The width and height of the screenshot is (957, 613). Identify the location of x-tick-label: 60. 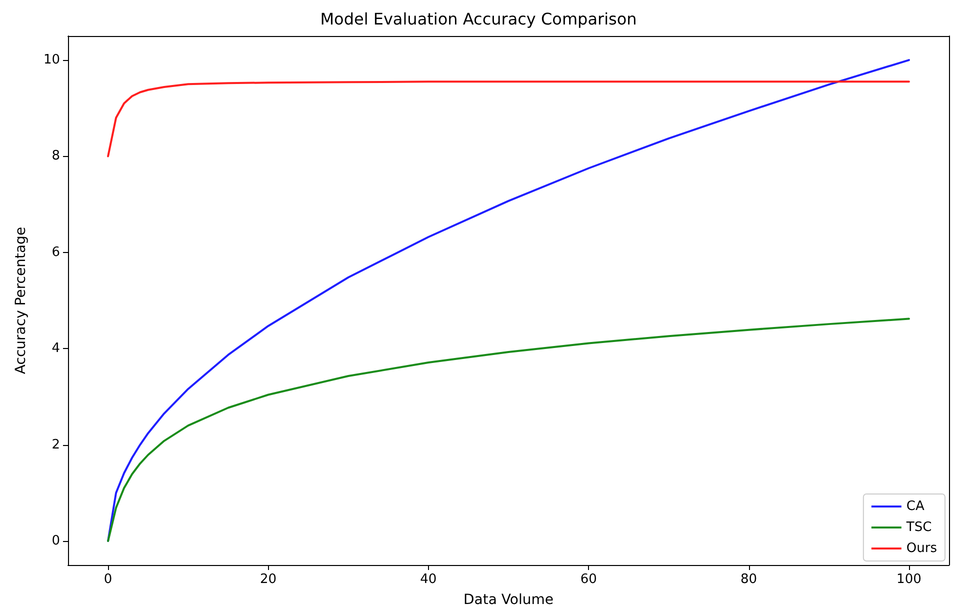
(588, 579).